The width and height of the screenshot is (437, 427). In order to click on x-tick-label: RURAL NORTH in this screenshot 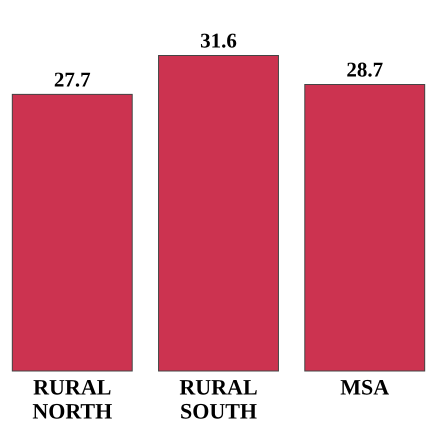, I will do `click(72, 399)`.